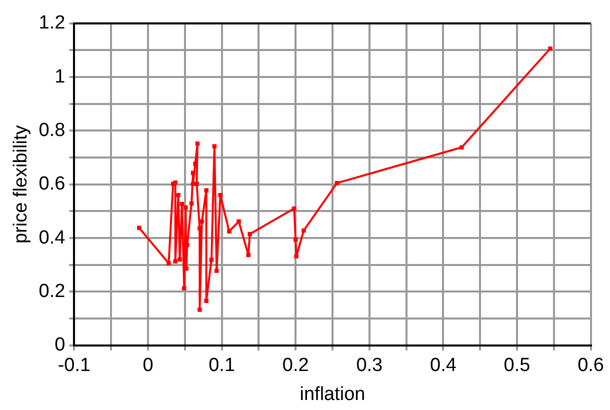 Image resolution: width=610 pixels, height=410 pixels. I want to click on y-axis-title: price flexibility, so click(21, 184).